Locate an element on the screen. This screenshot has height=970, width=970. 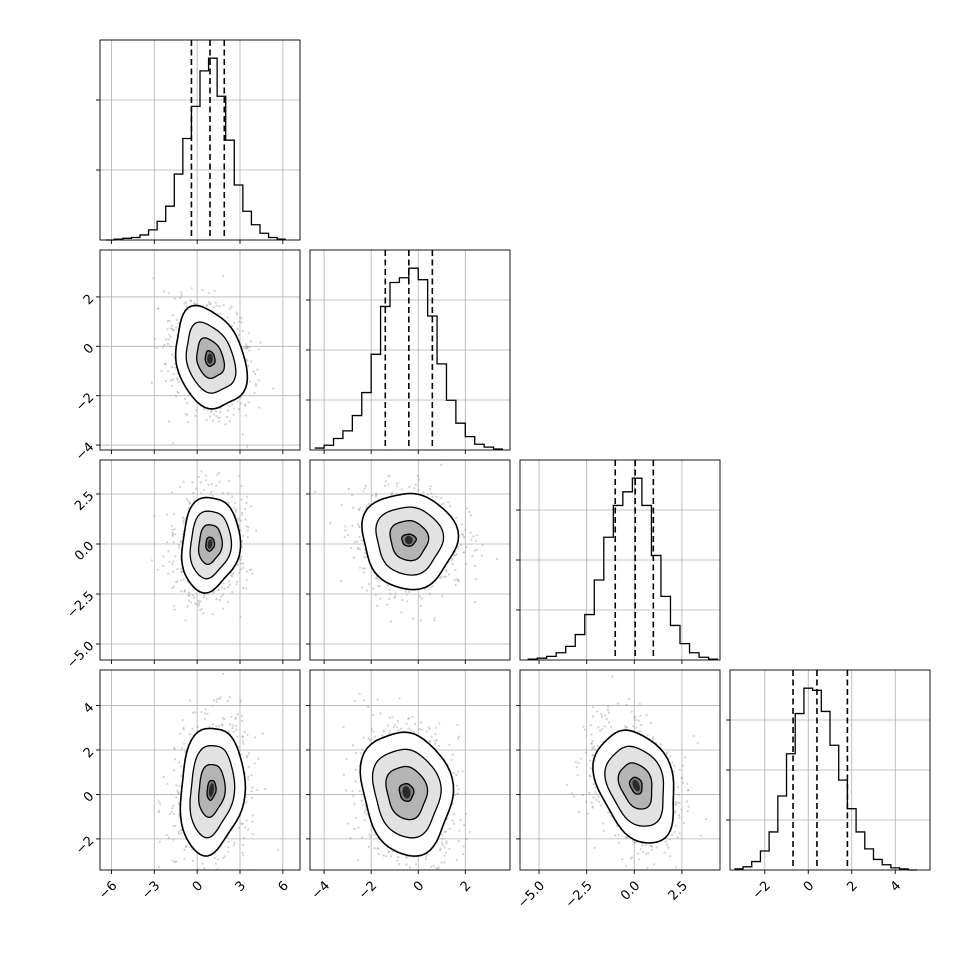
panel-1-2-density-core is located at coordinates (408, 540).